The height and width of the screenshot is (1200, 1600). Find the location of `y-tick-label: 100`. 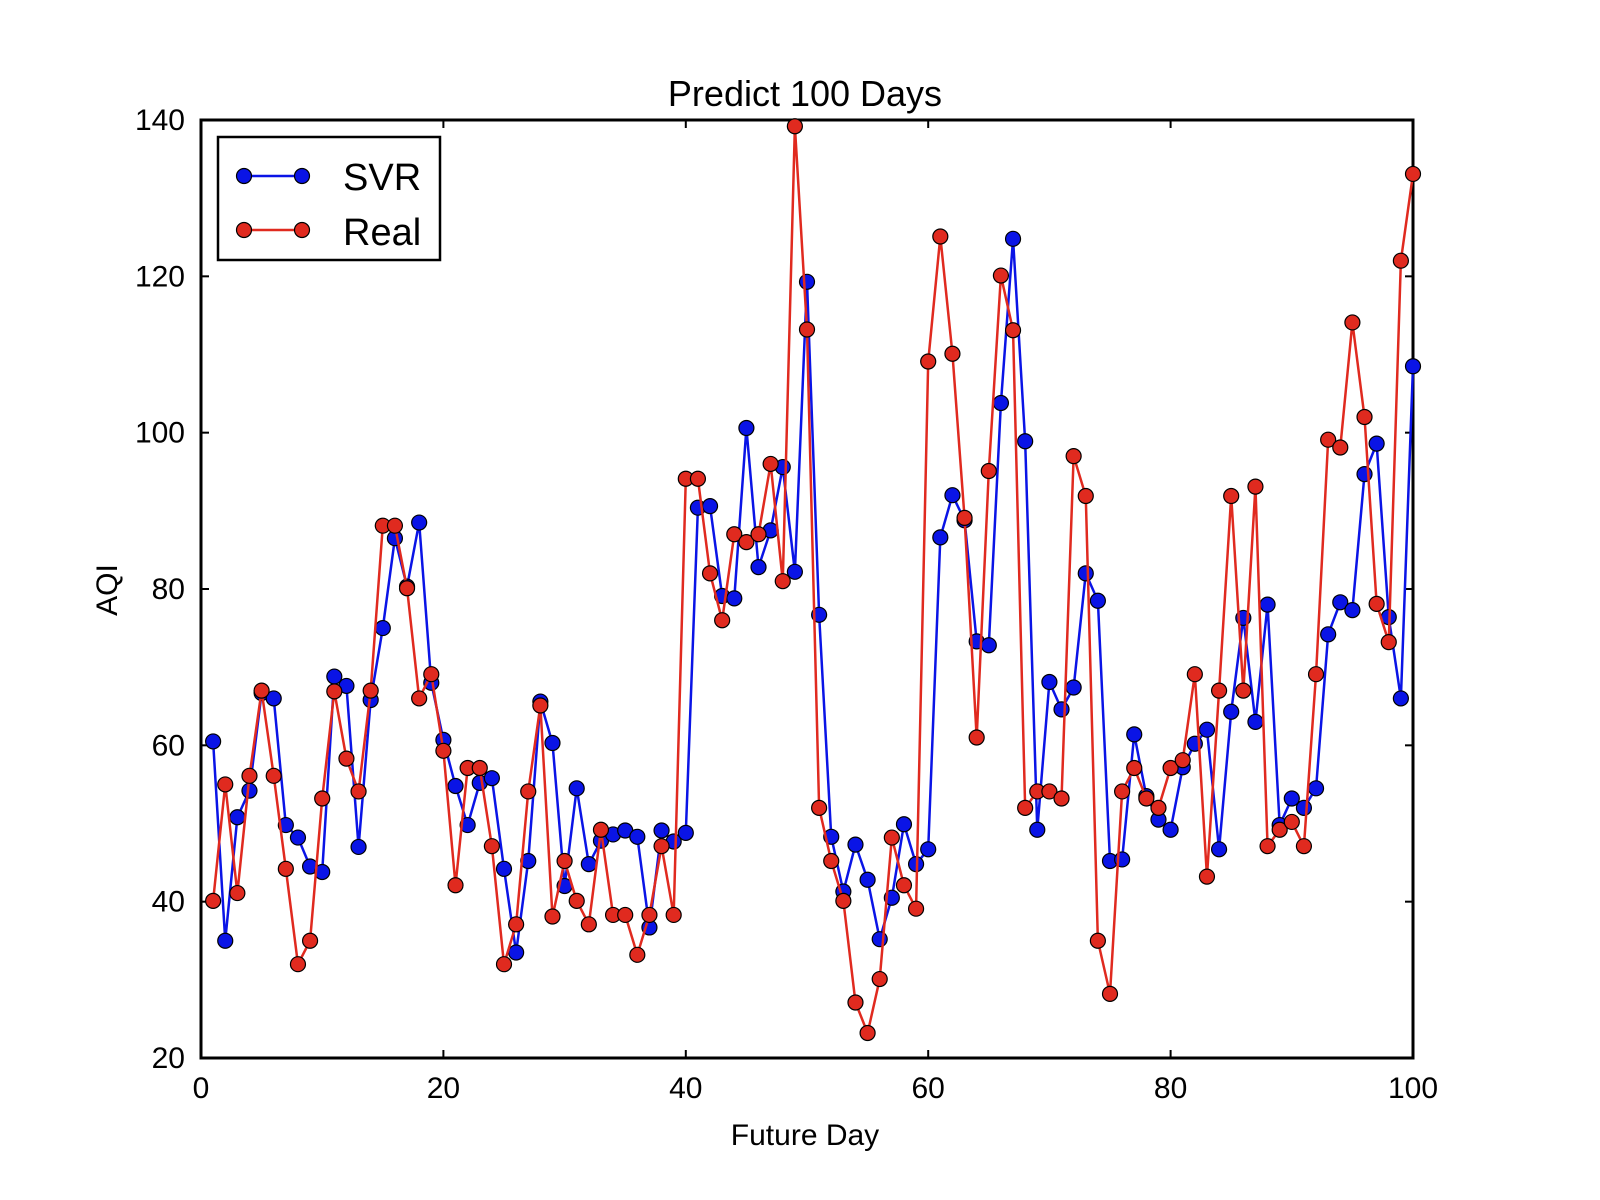

y-tick-label: 100 is located at coordinates (160, 433).